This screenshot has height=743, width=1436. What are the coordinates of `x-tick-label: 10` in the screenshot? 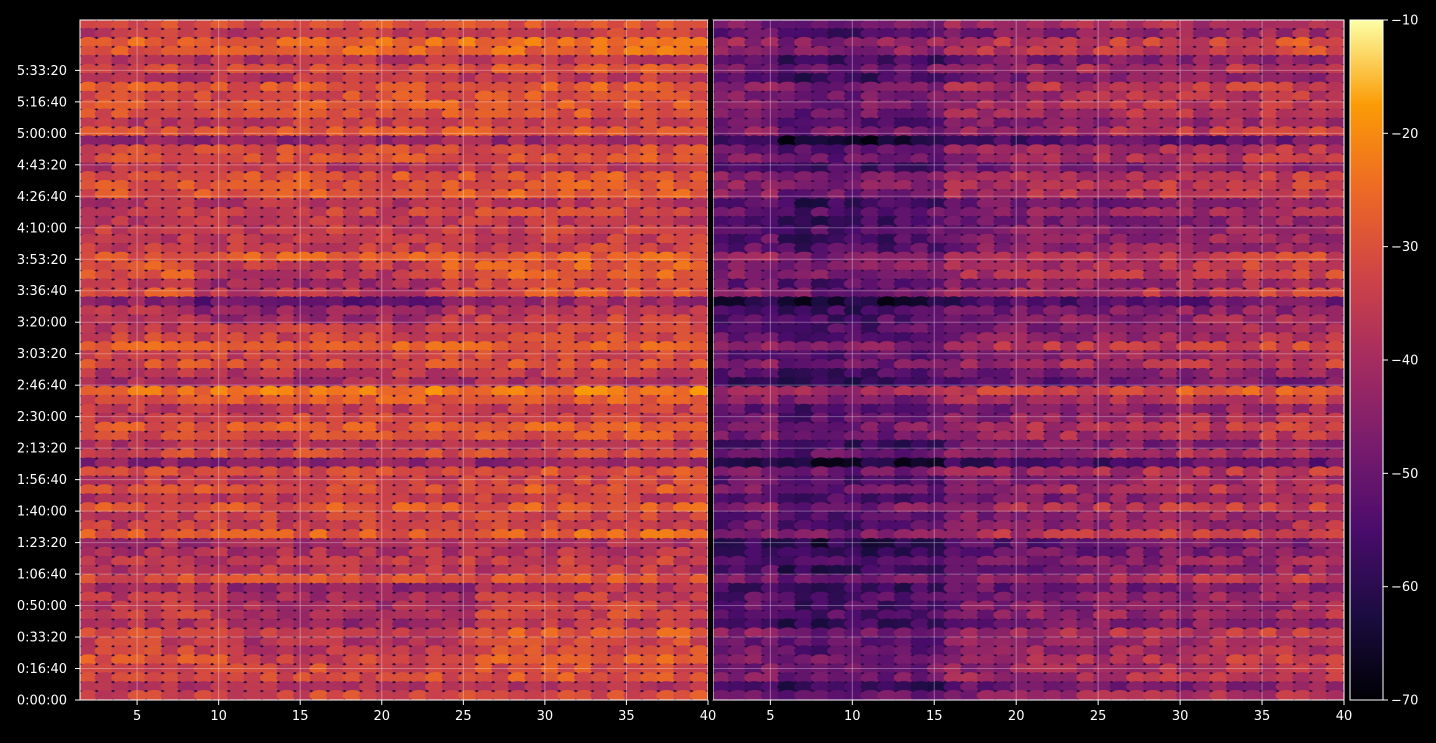 It's located at (218, 716).